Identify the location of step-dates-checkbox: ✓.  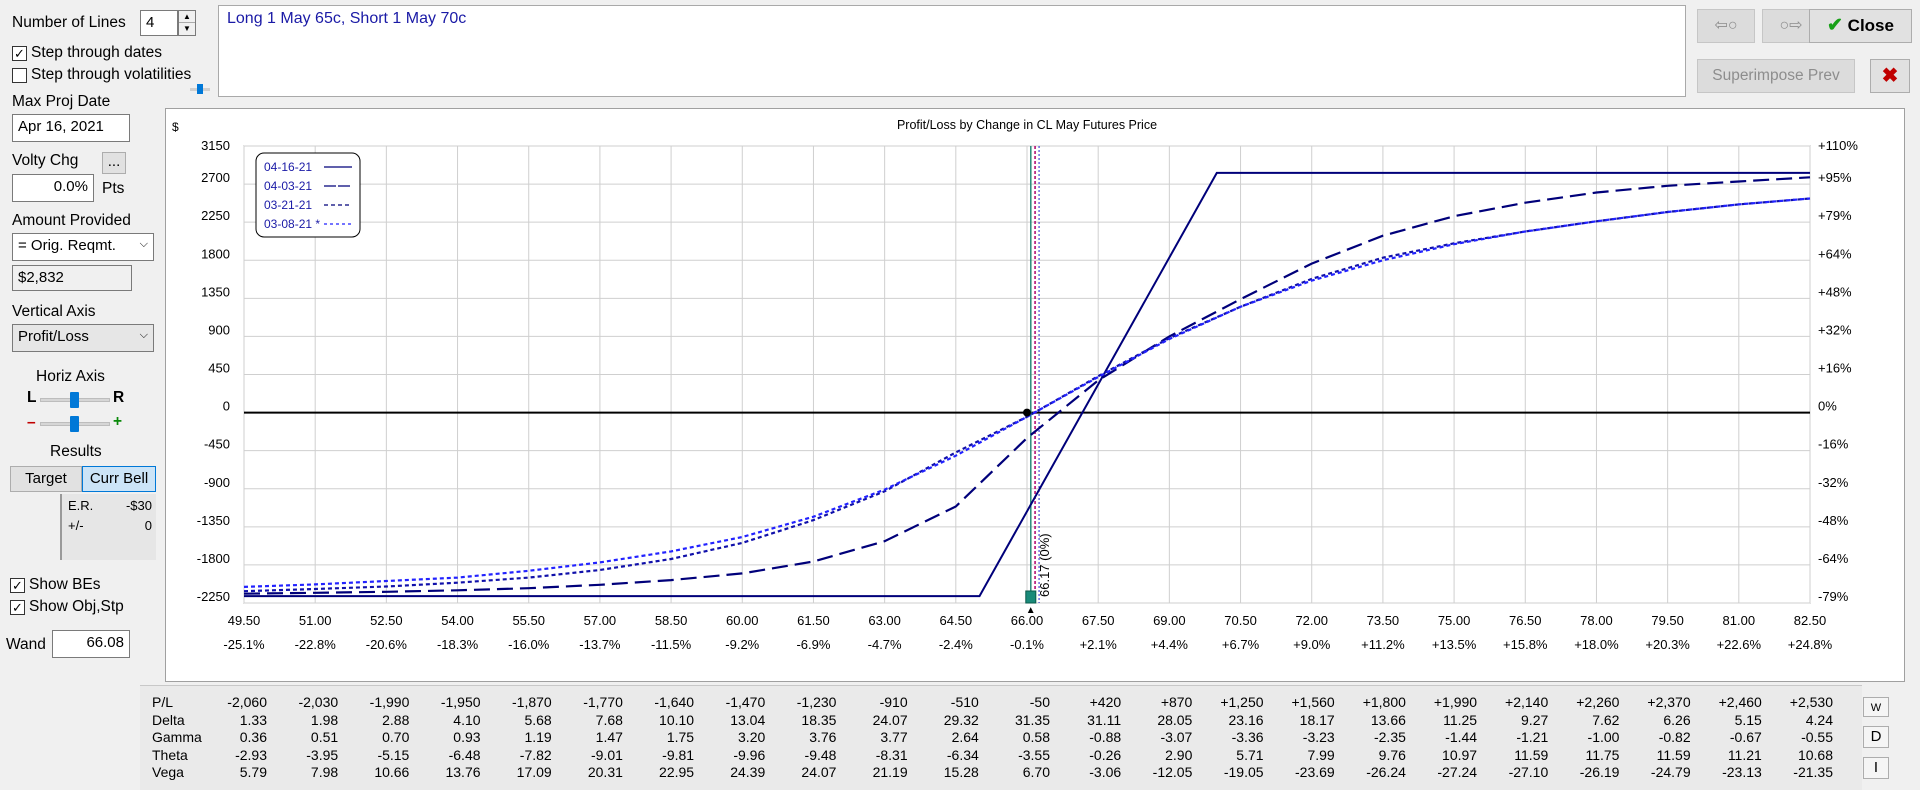
(19, 53).